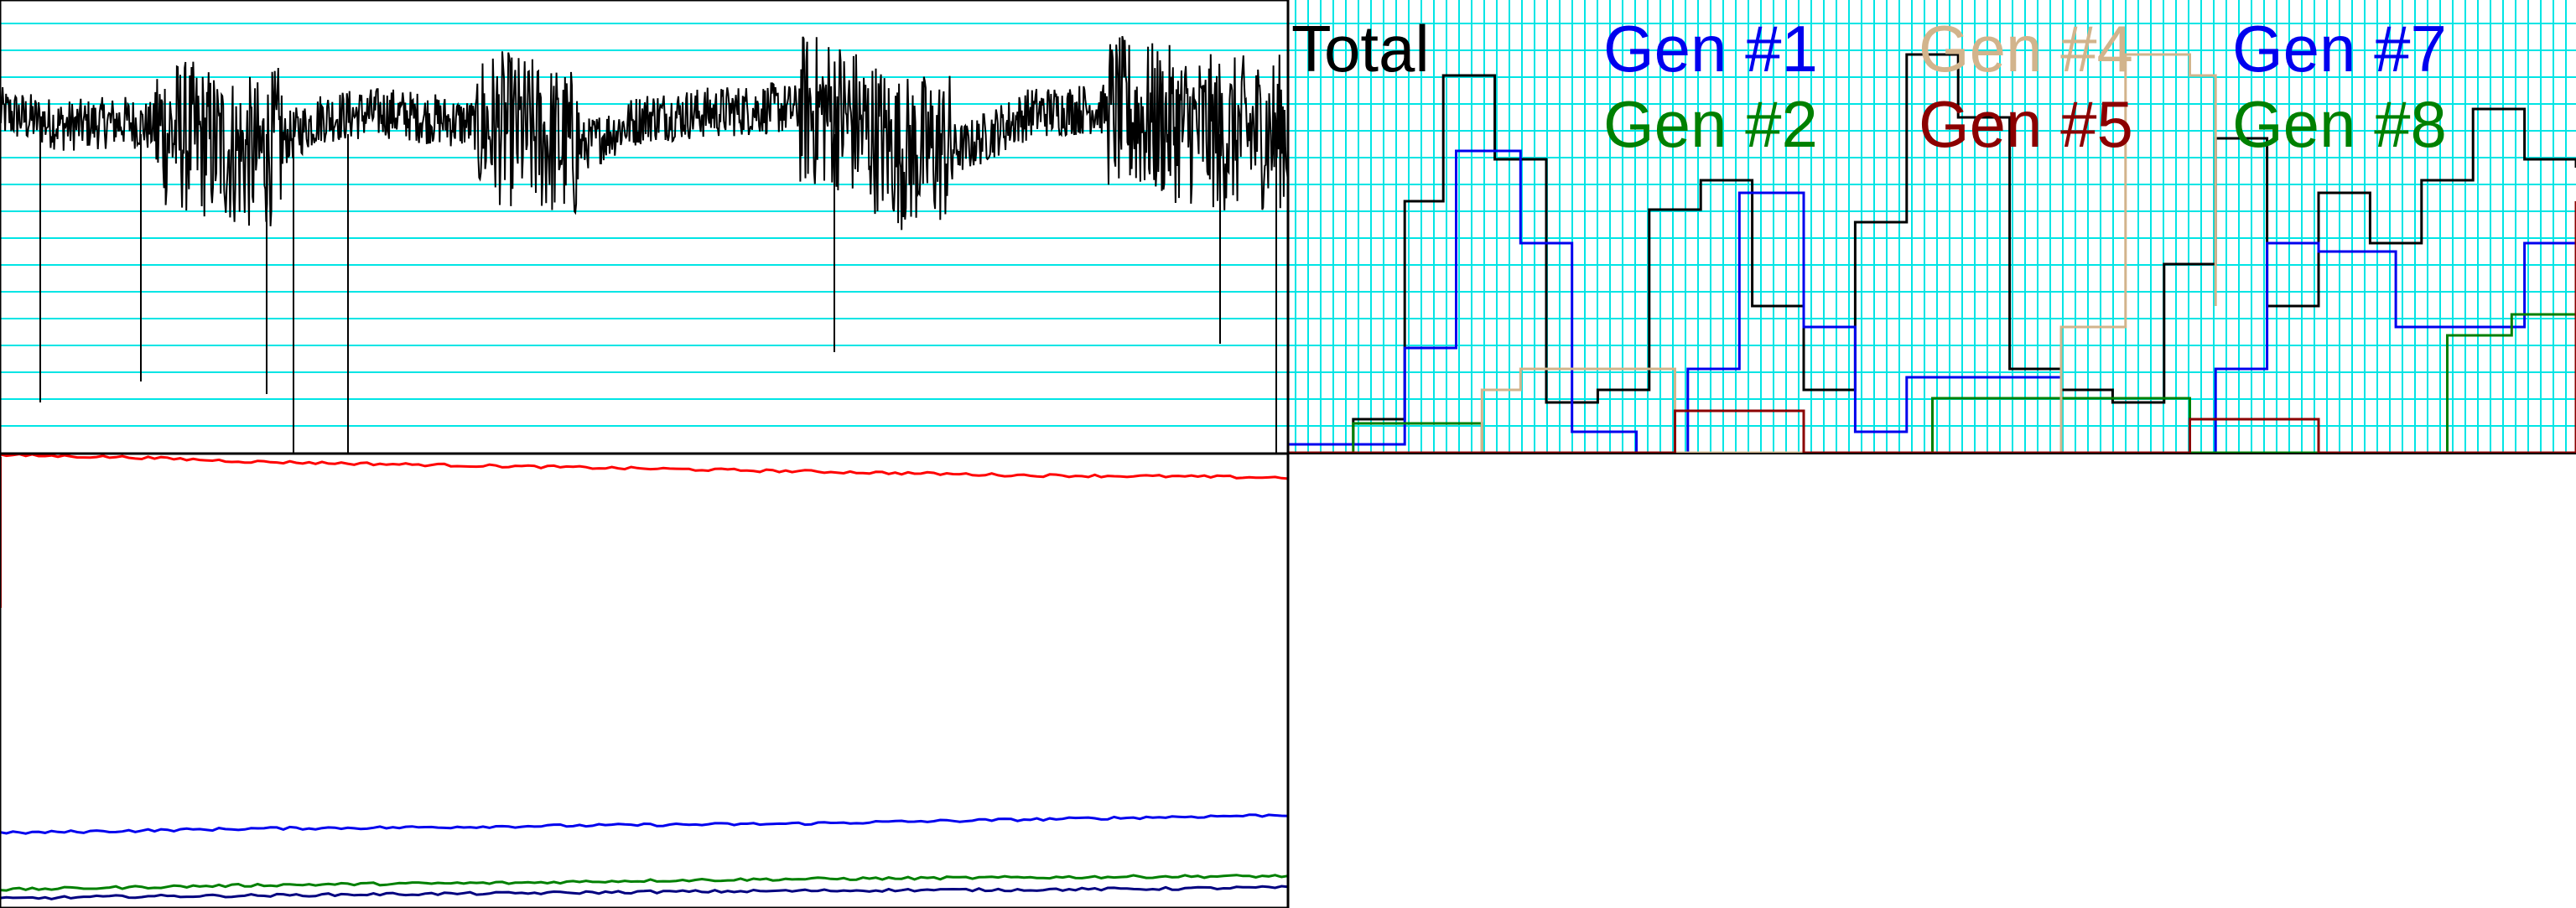 Image resolution: width=2576 pixels, height=908 pixels. What do you see at coordinates (2339, 49) in the screenshot?
I see `legend-label: Gen #7` at bounding box center [2339, 49].